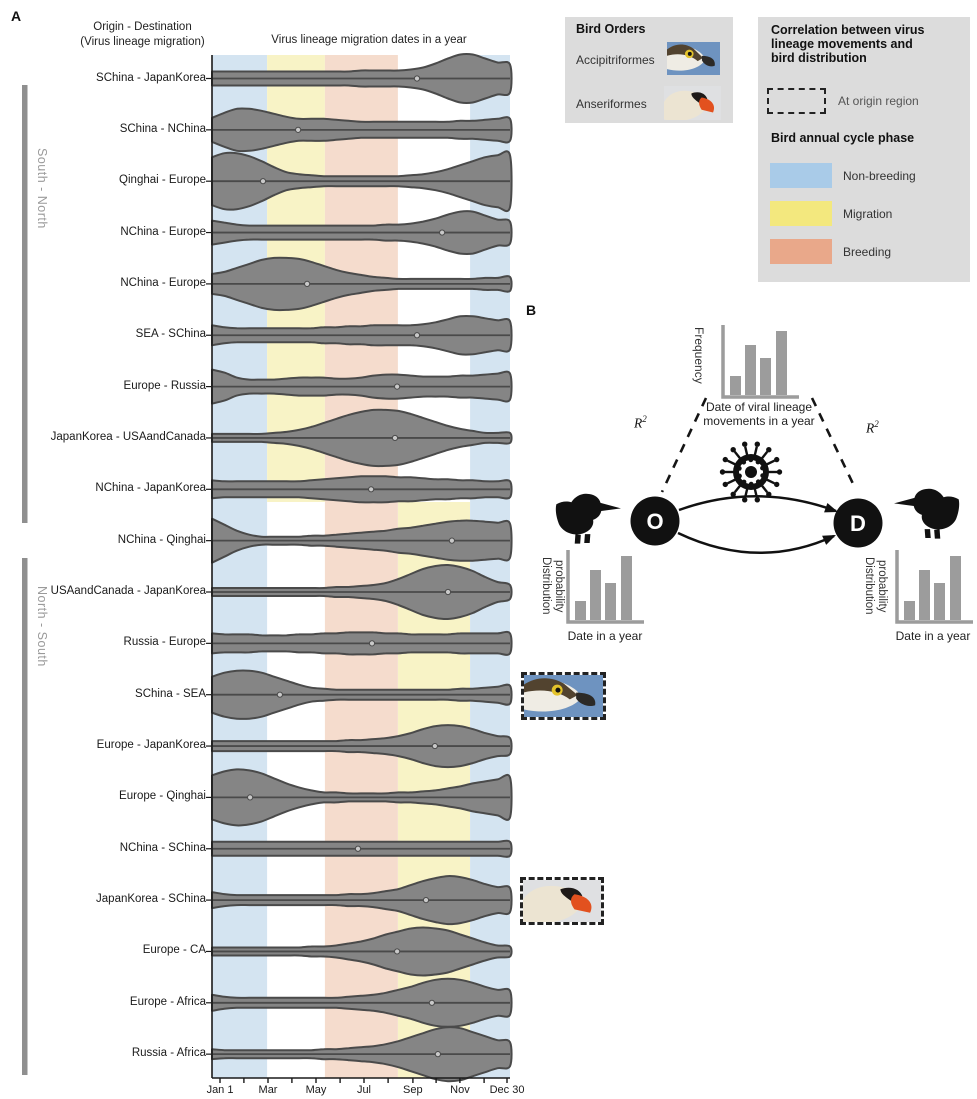  Describe the element at coordinates (760, 362) in the screenshot. I see `frequency-chart-axes` at that location.